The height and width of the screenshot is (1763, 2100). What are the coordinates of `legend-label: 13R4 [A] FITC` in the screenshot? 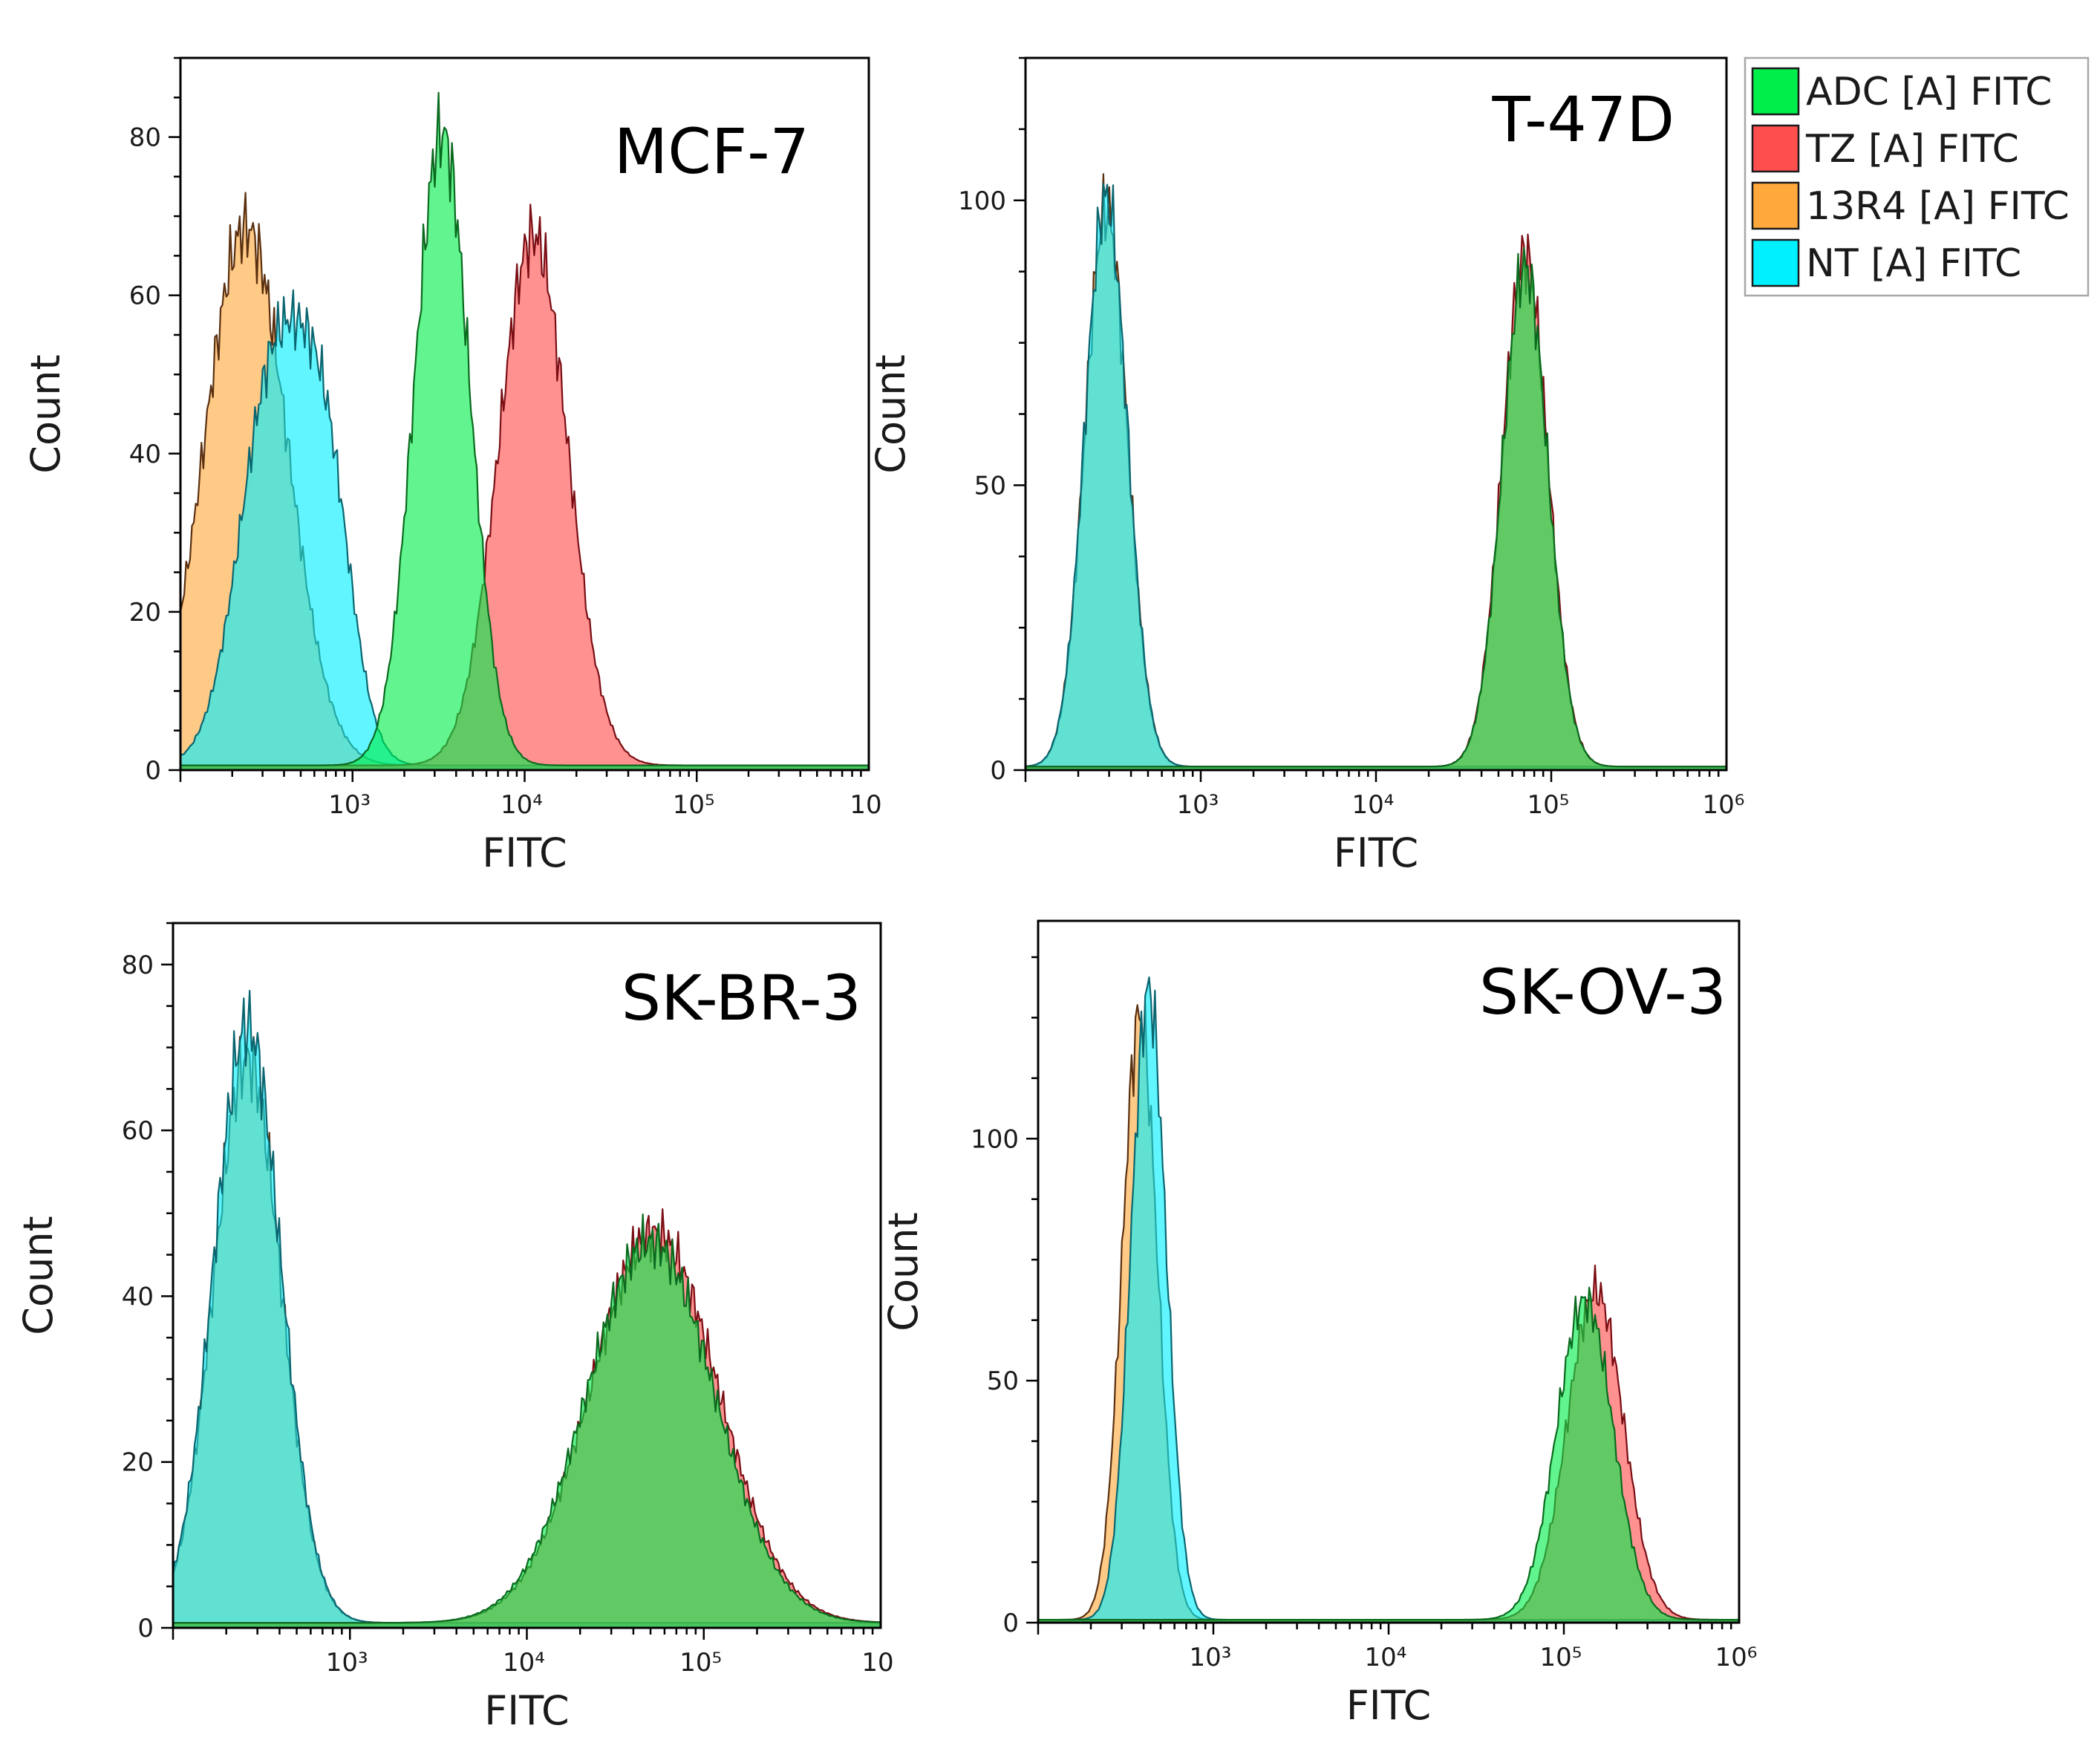 It's located at (1938, 206).